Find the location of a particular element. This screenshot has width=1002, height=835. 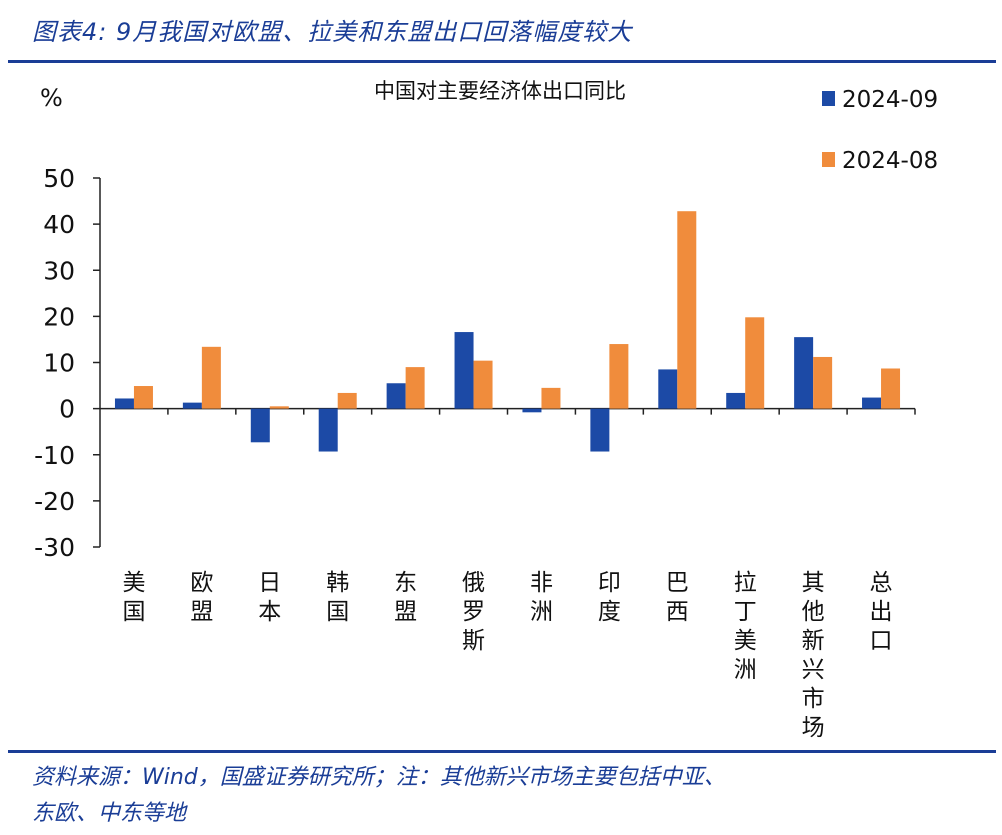

chart-title: 中国对主要经济体出口同比 is located at coordinates (500, 91).